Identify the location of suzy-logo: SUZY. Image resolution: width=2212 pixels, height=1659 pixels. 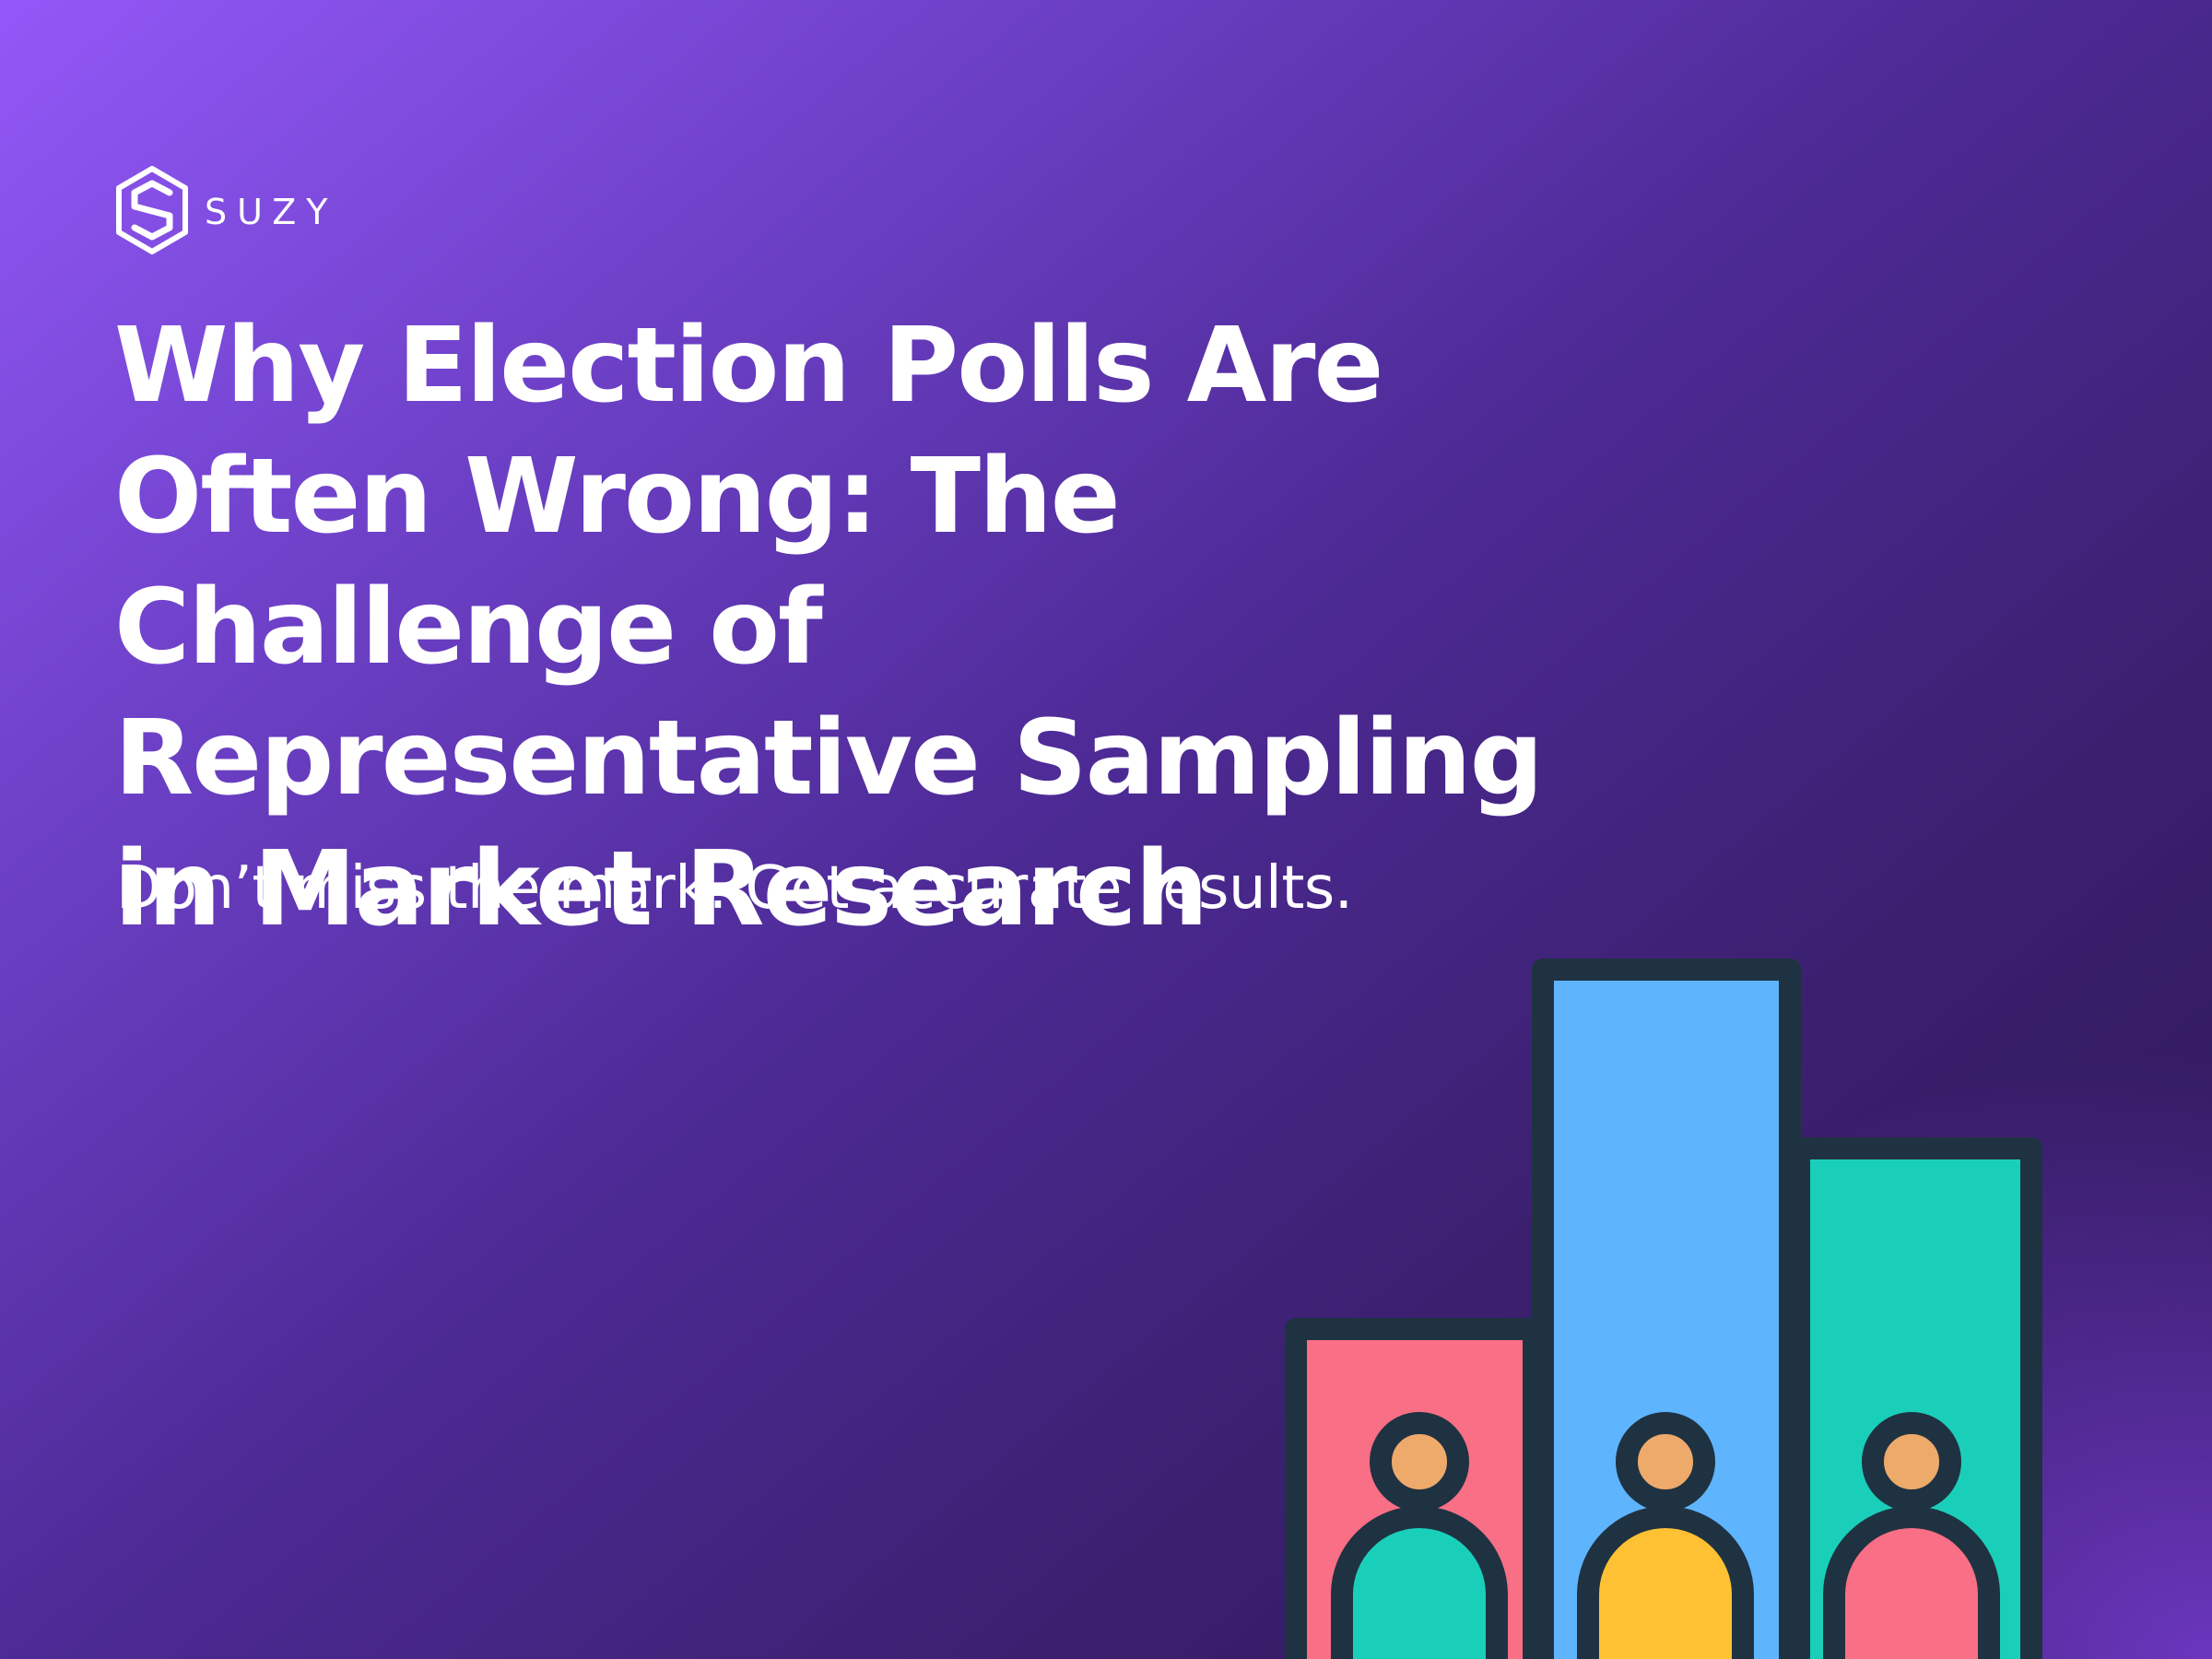
(226, 210).